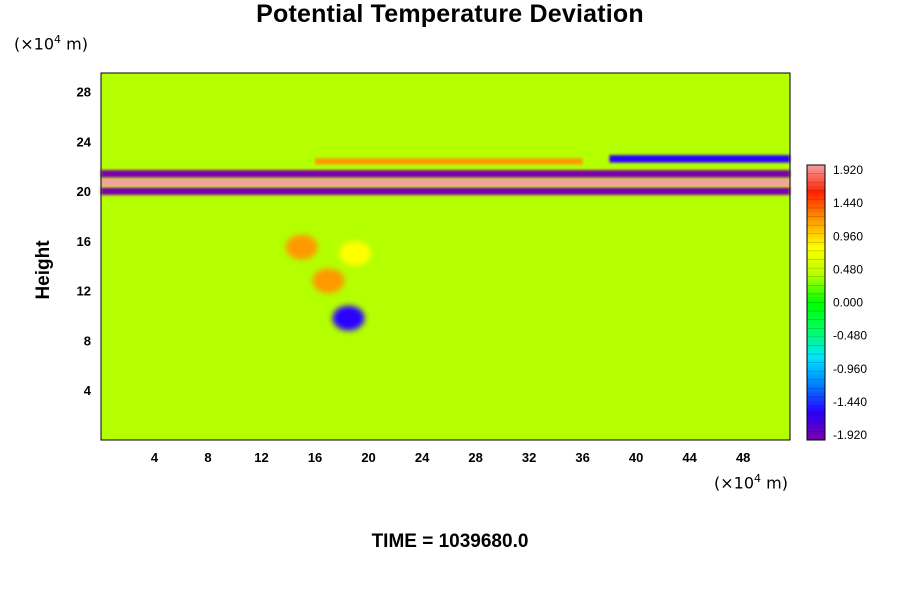  Describe the element at coordinates (850, 402) in the screenshot. I see `colorbar-tick-label: -1.440` at that location.